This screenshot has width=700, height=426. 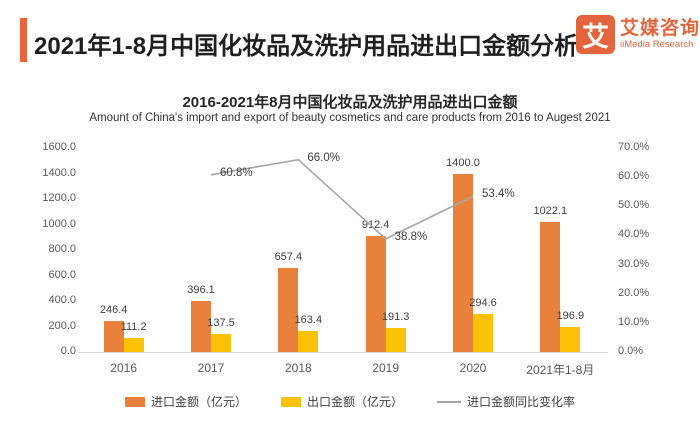 I want to click on y-axis-right-tick-label: 50.0%, so click(x=634, y=205).